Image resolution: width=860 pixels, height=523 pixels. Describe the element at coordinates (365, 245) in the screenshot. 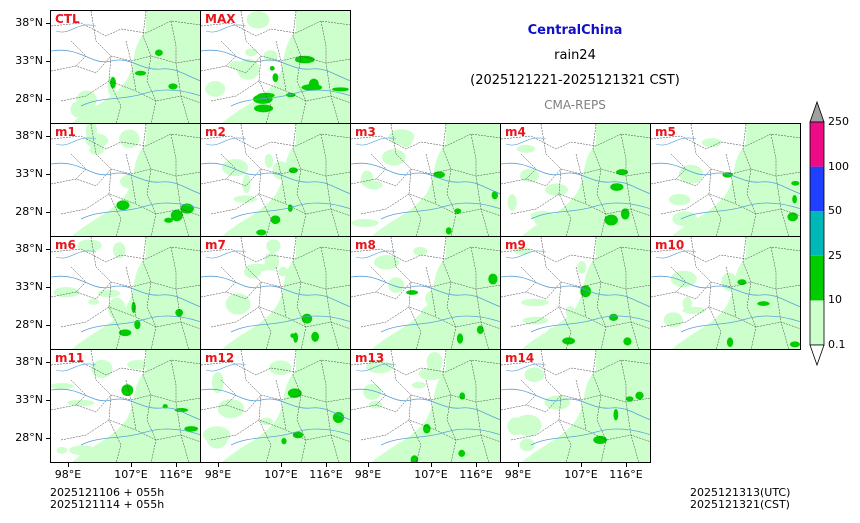

I see `panel-label: m8` at that location.